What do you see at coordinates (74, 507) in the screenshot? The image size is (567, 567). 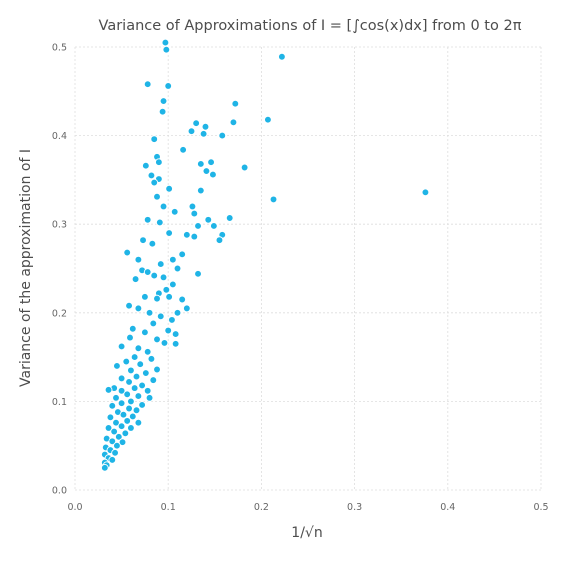 I see `x-tick-label: 0.0` at bounding box center [74, 507].